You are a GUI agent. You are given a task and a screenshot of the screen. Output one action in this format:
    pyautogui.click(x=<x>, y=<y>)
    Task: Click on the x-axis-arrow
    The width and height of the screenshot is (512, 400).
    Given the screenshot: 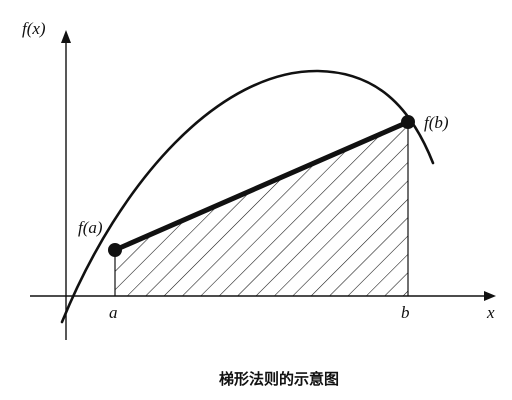 What is the action you would take?
    pyautogui.click(x=490, y=296)
    